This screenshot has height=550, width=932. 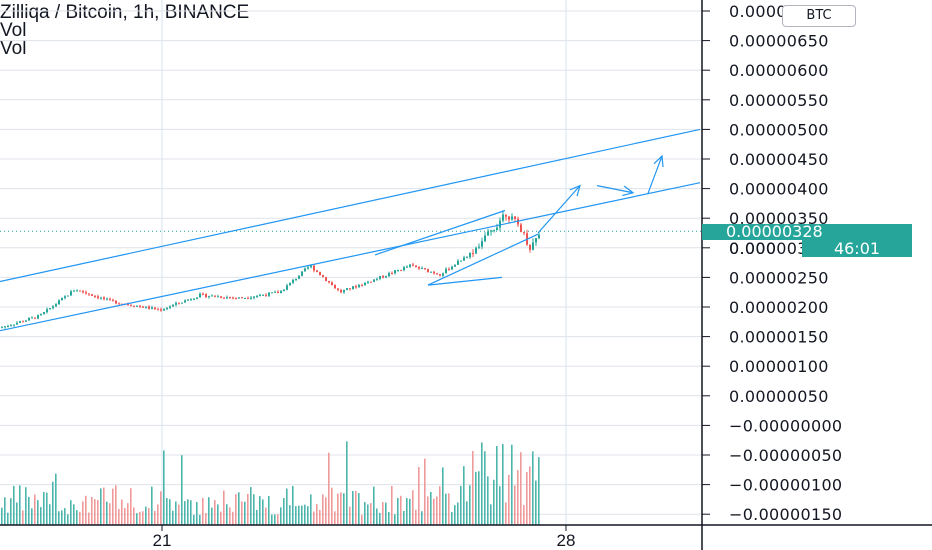 What do you see at coordinates (779, 396) in the screenshot?
I see `price-axis-label: 0.00000050` at bounding box center [779, 396].